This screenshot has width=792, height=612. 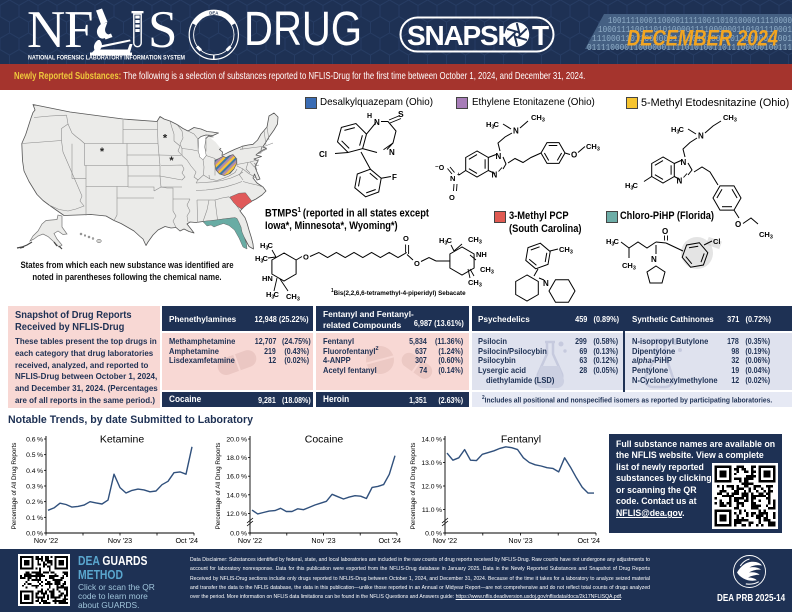 I want to click on svg-text: Cocaine, so click(x=324, y=440).